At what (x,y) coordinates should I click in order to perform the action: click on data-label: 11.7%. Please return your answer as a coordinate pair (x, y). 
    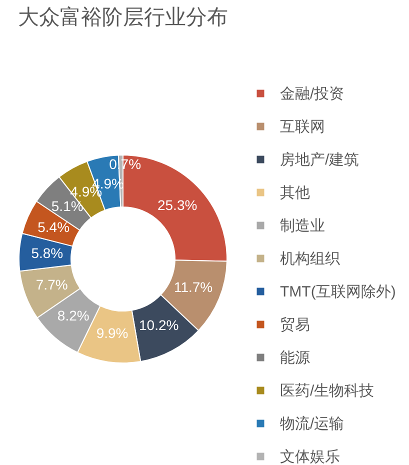
    Looking at the image, I should click on (193, 286).